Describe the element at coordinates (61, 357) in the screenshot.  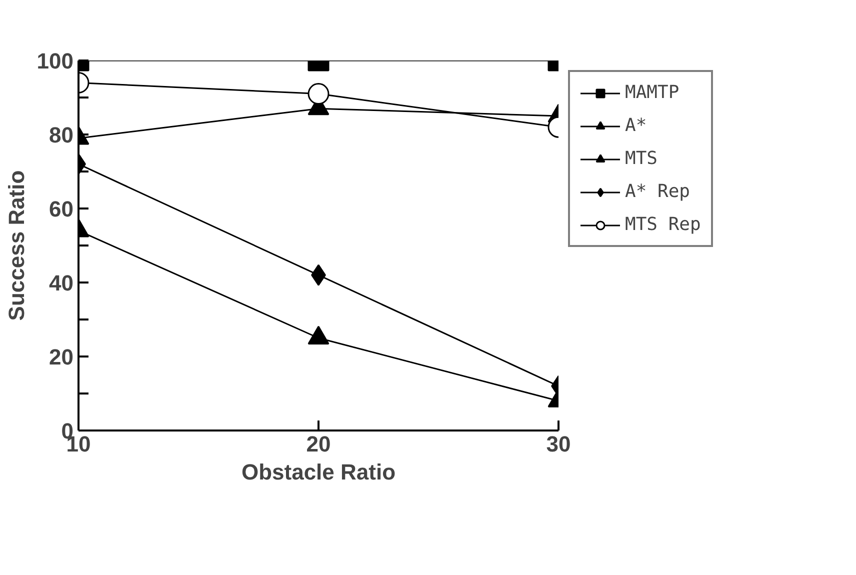
I see `y-tick-label: 20` at that location.